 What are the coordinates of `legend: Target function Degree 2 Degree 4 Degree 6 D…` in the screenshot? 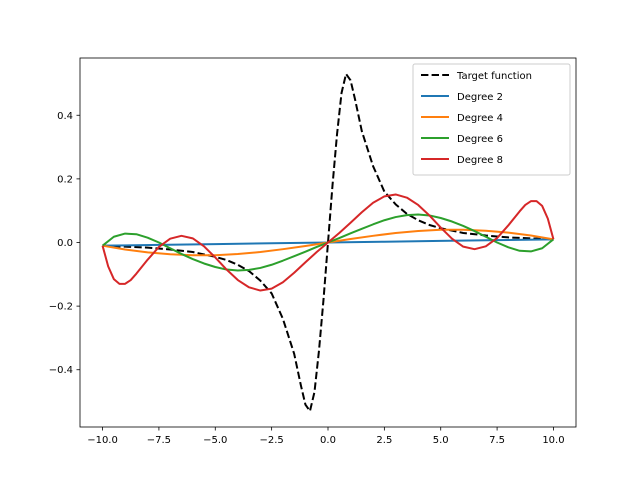 It's located at (491, 119).